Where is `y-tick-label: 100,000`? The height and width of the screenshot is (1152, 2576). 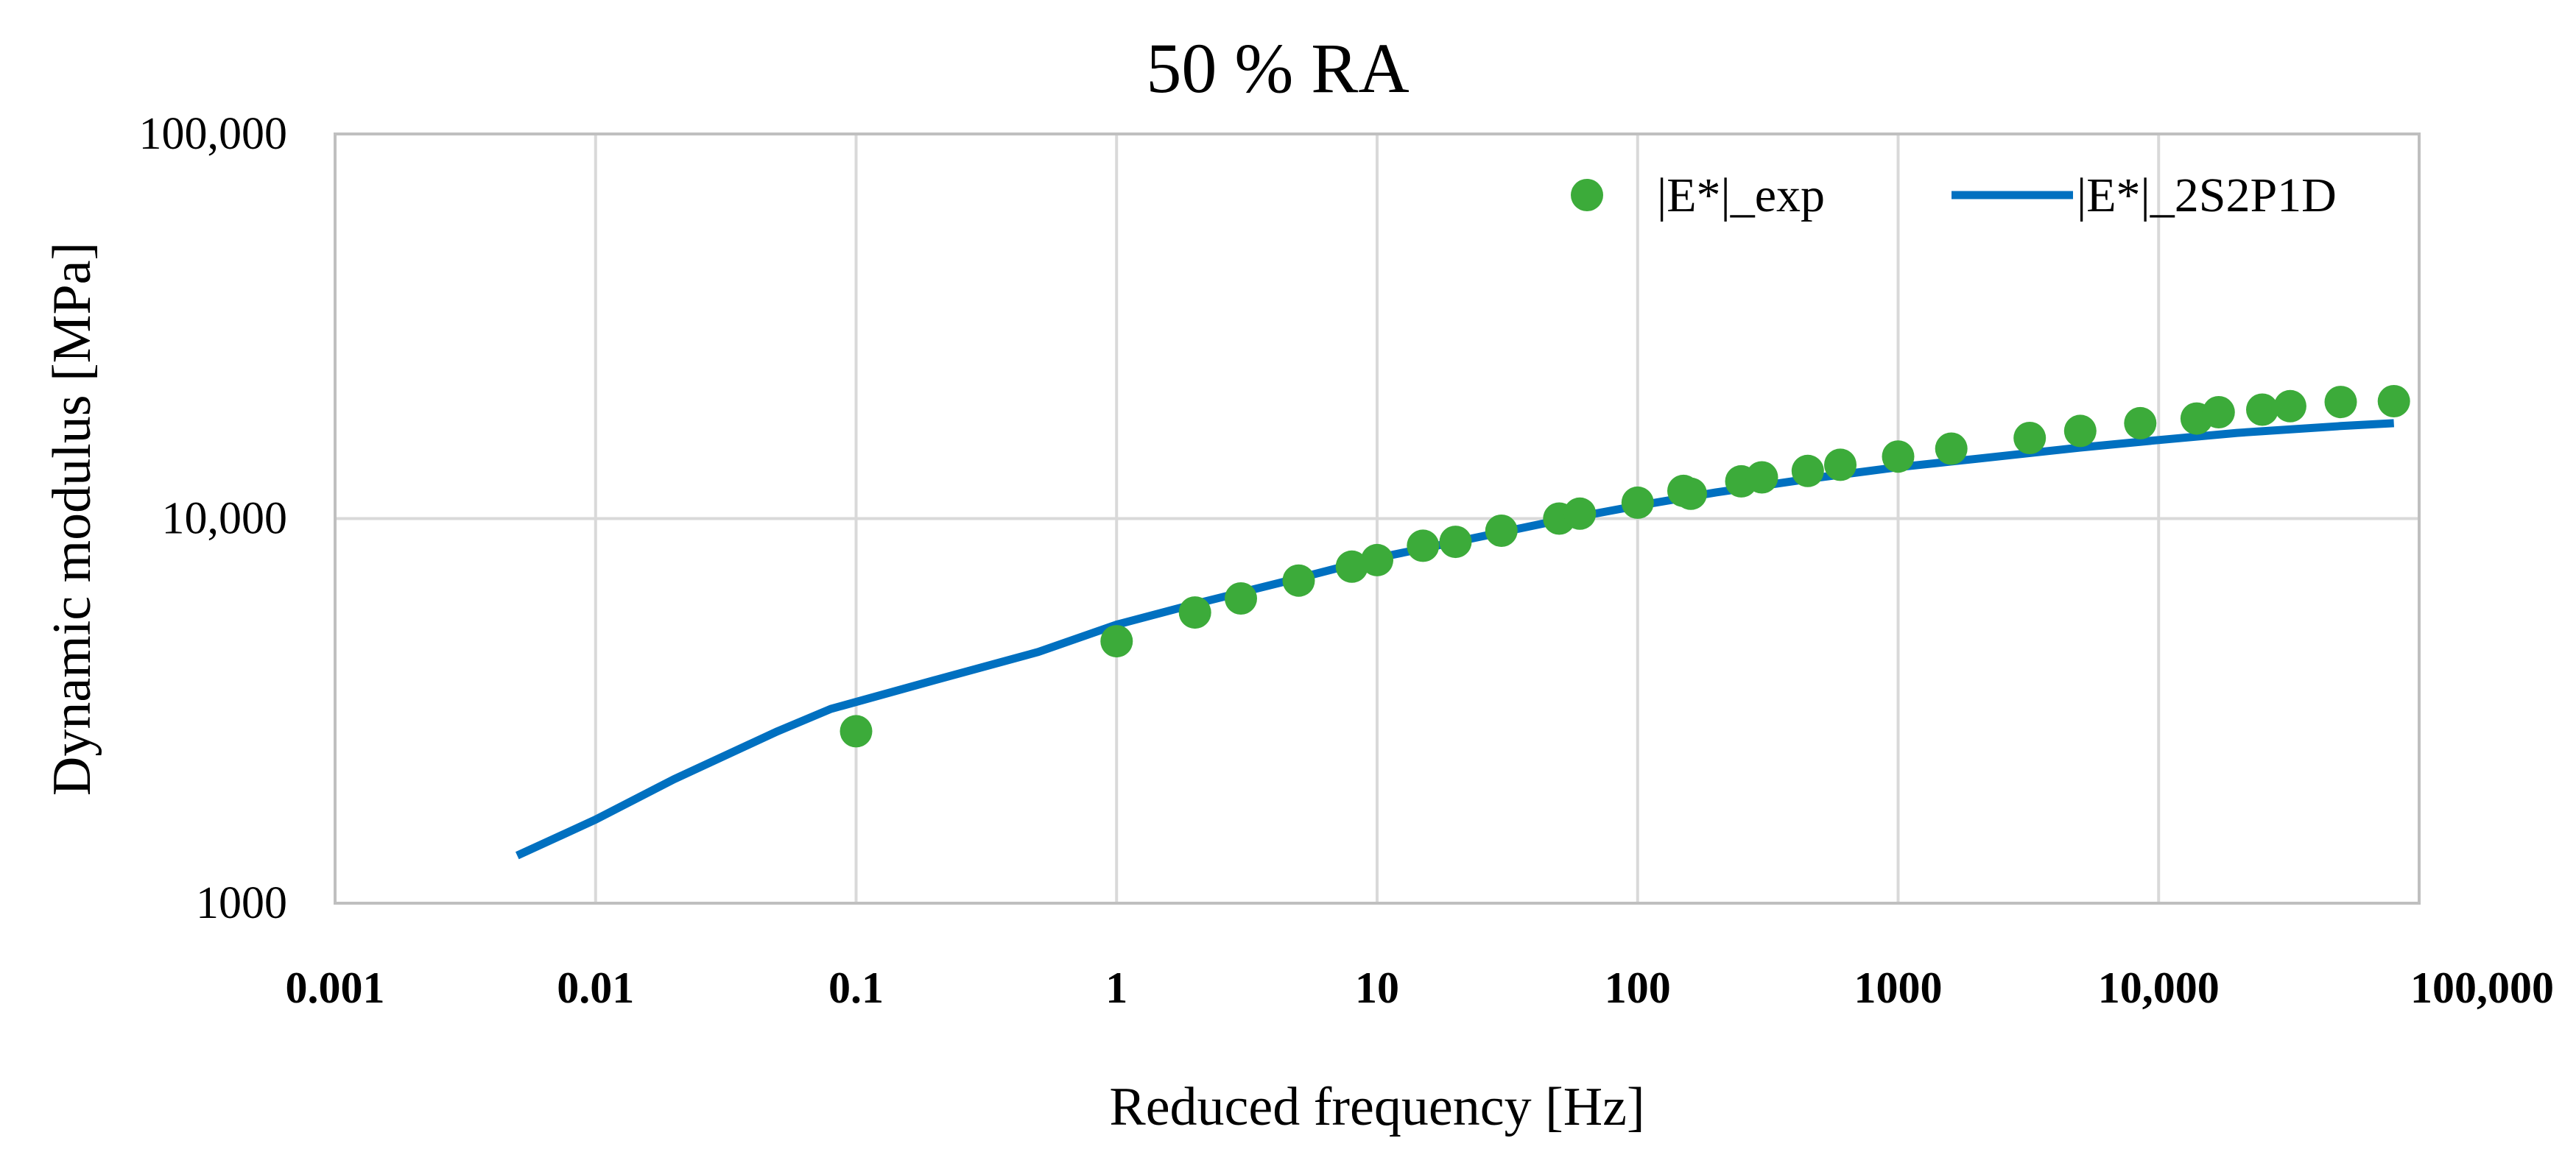
y-tick-label: 100,000 is located at coordinates (213, 134).